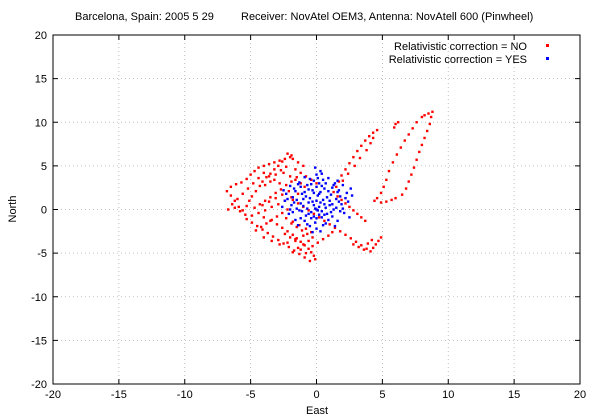  What do you see at coordinates (316, 395) in the screenshot?
I see `x-tick-label: 0` at bounding box center [316, 395].